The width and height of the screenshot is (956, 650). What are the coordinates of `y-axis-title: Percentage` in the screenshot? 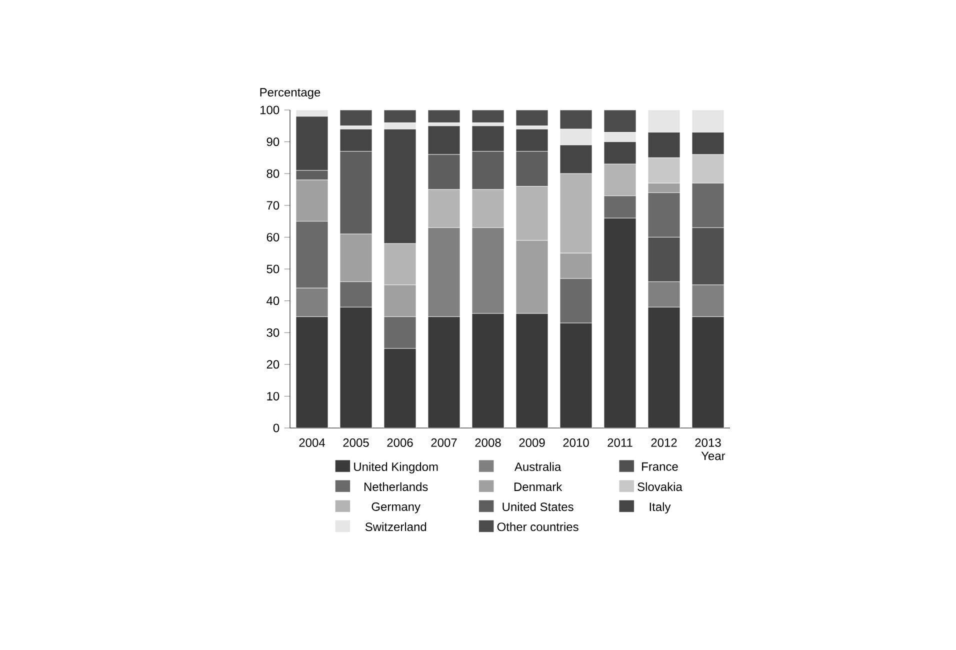 It's located at (290, 93).